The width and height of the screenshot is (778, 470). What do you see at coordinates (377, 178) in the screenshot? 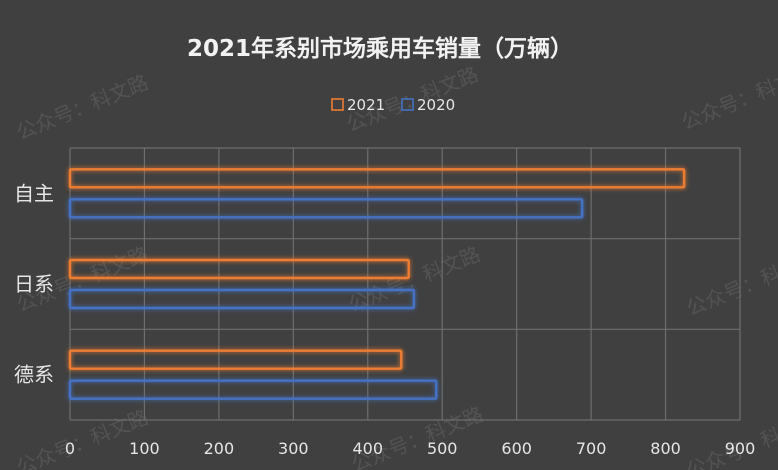
I see `bar-2021-自主` at bounding box center [377, 178].